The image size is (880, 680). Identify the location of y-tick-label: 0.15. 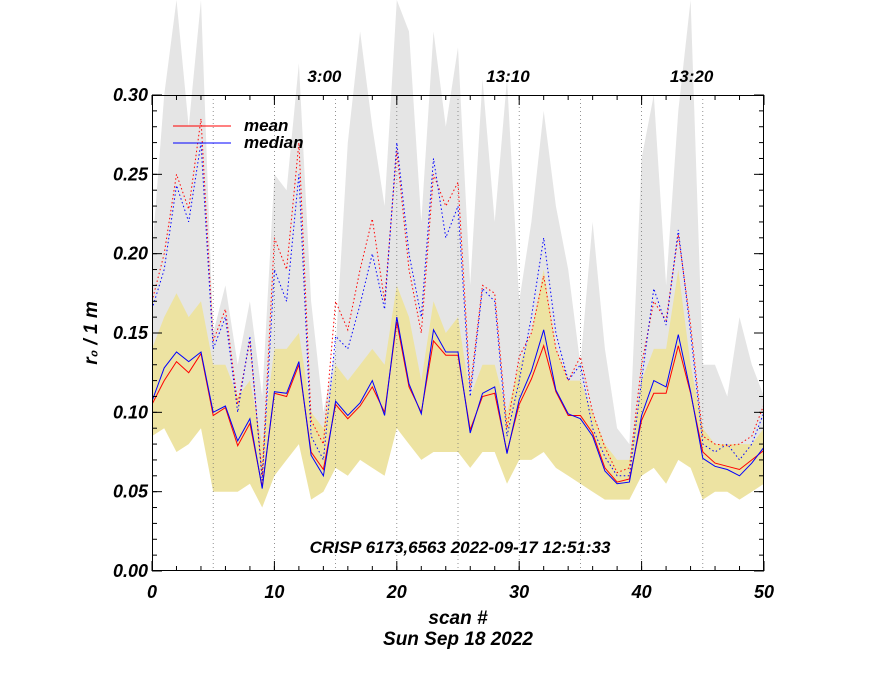
(131, 333).